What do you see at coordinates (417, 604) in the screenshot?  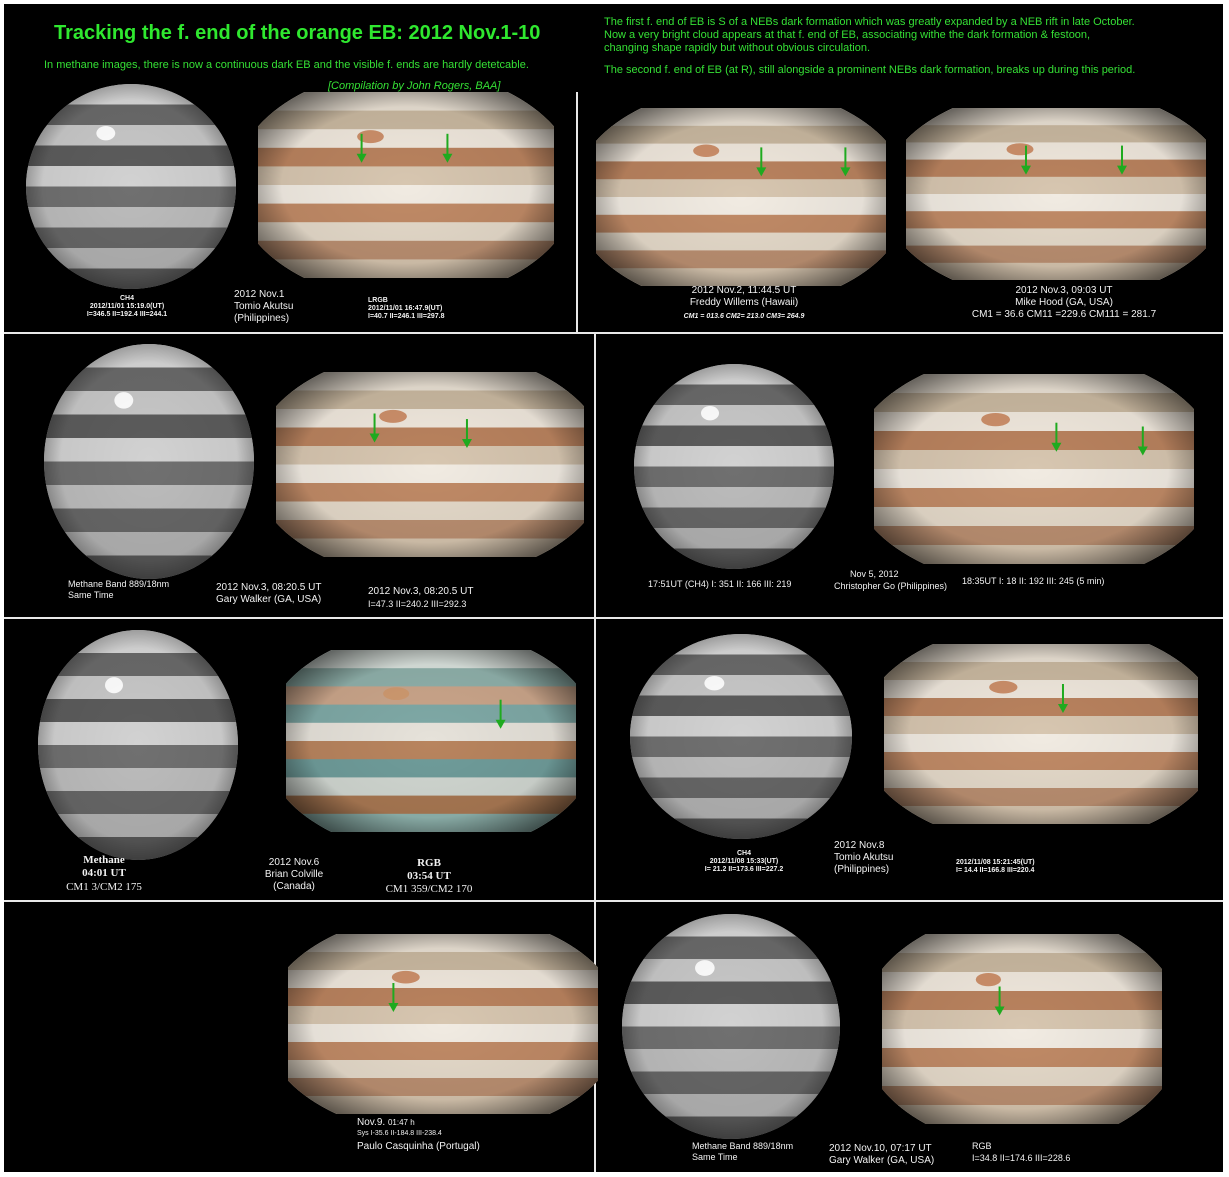 I see `caption-cm: I=47.3 II=240.2 III=292.3` at bounding box center [417, 604].